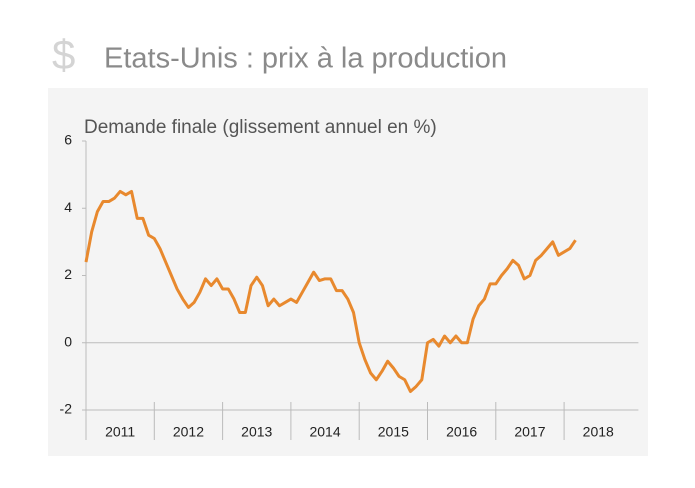 Image resolution: width=695 pixels, height=488 pixels. I want to click on x-tick-label: 2012, so click(188, 432).